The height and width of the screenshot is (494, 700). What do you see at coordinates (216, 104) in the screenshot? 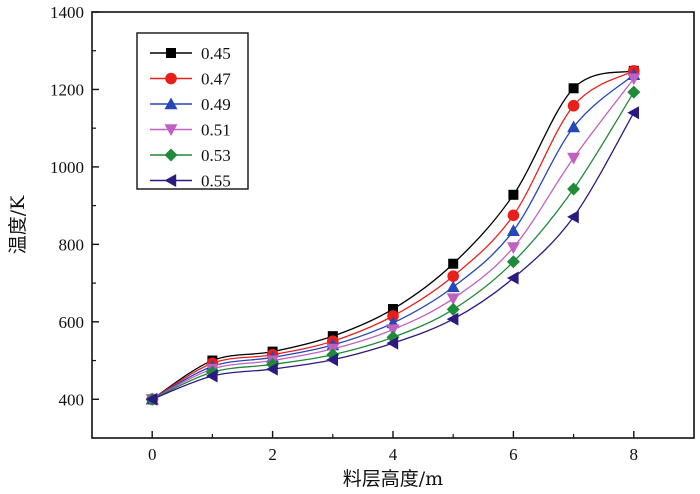
I see `legend-label: 0.49` at bounding box center [216, 104].